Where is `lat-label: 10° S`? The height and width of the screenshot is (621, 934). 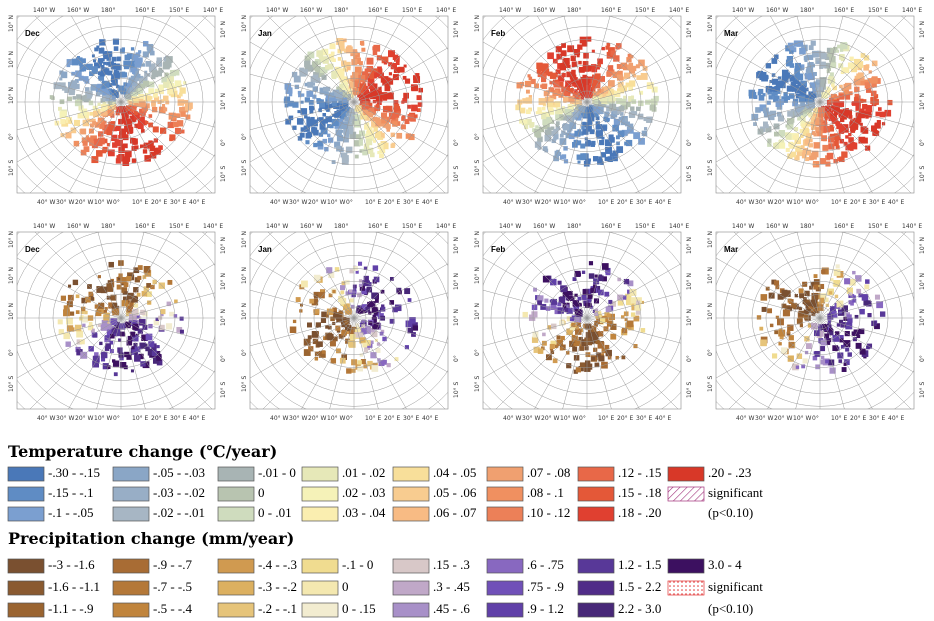 lat-label: 10° S is located at coordinates (244, 167).